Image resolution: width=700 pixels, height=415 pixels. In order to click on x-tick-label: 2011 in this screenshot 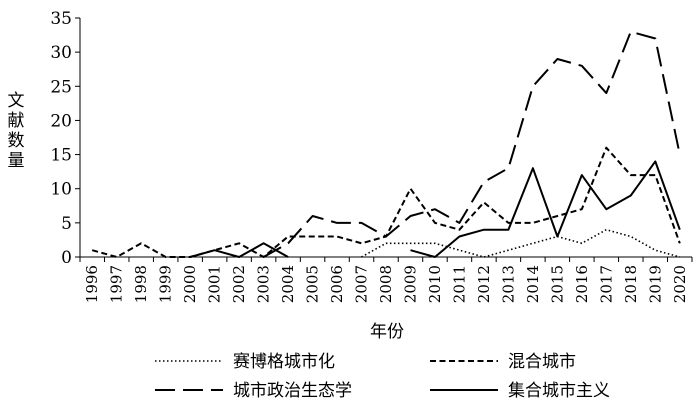, I will do `click(459, 284)`.